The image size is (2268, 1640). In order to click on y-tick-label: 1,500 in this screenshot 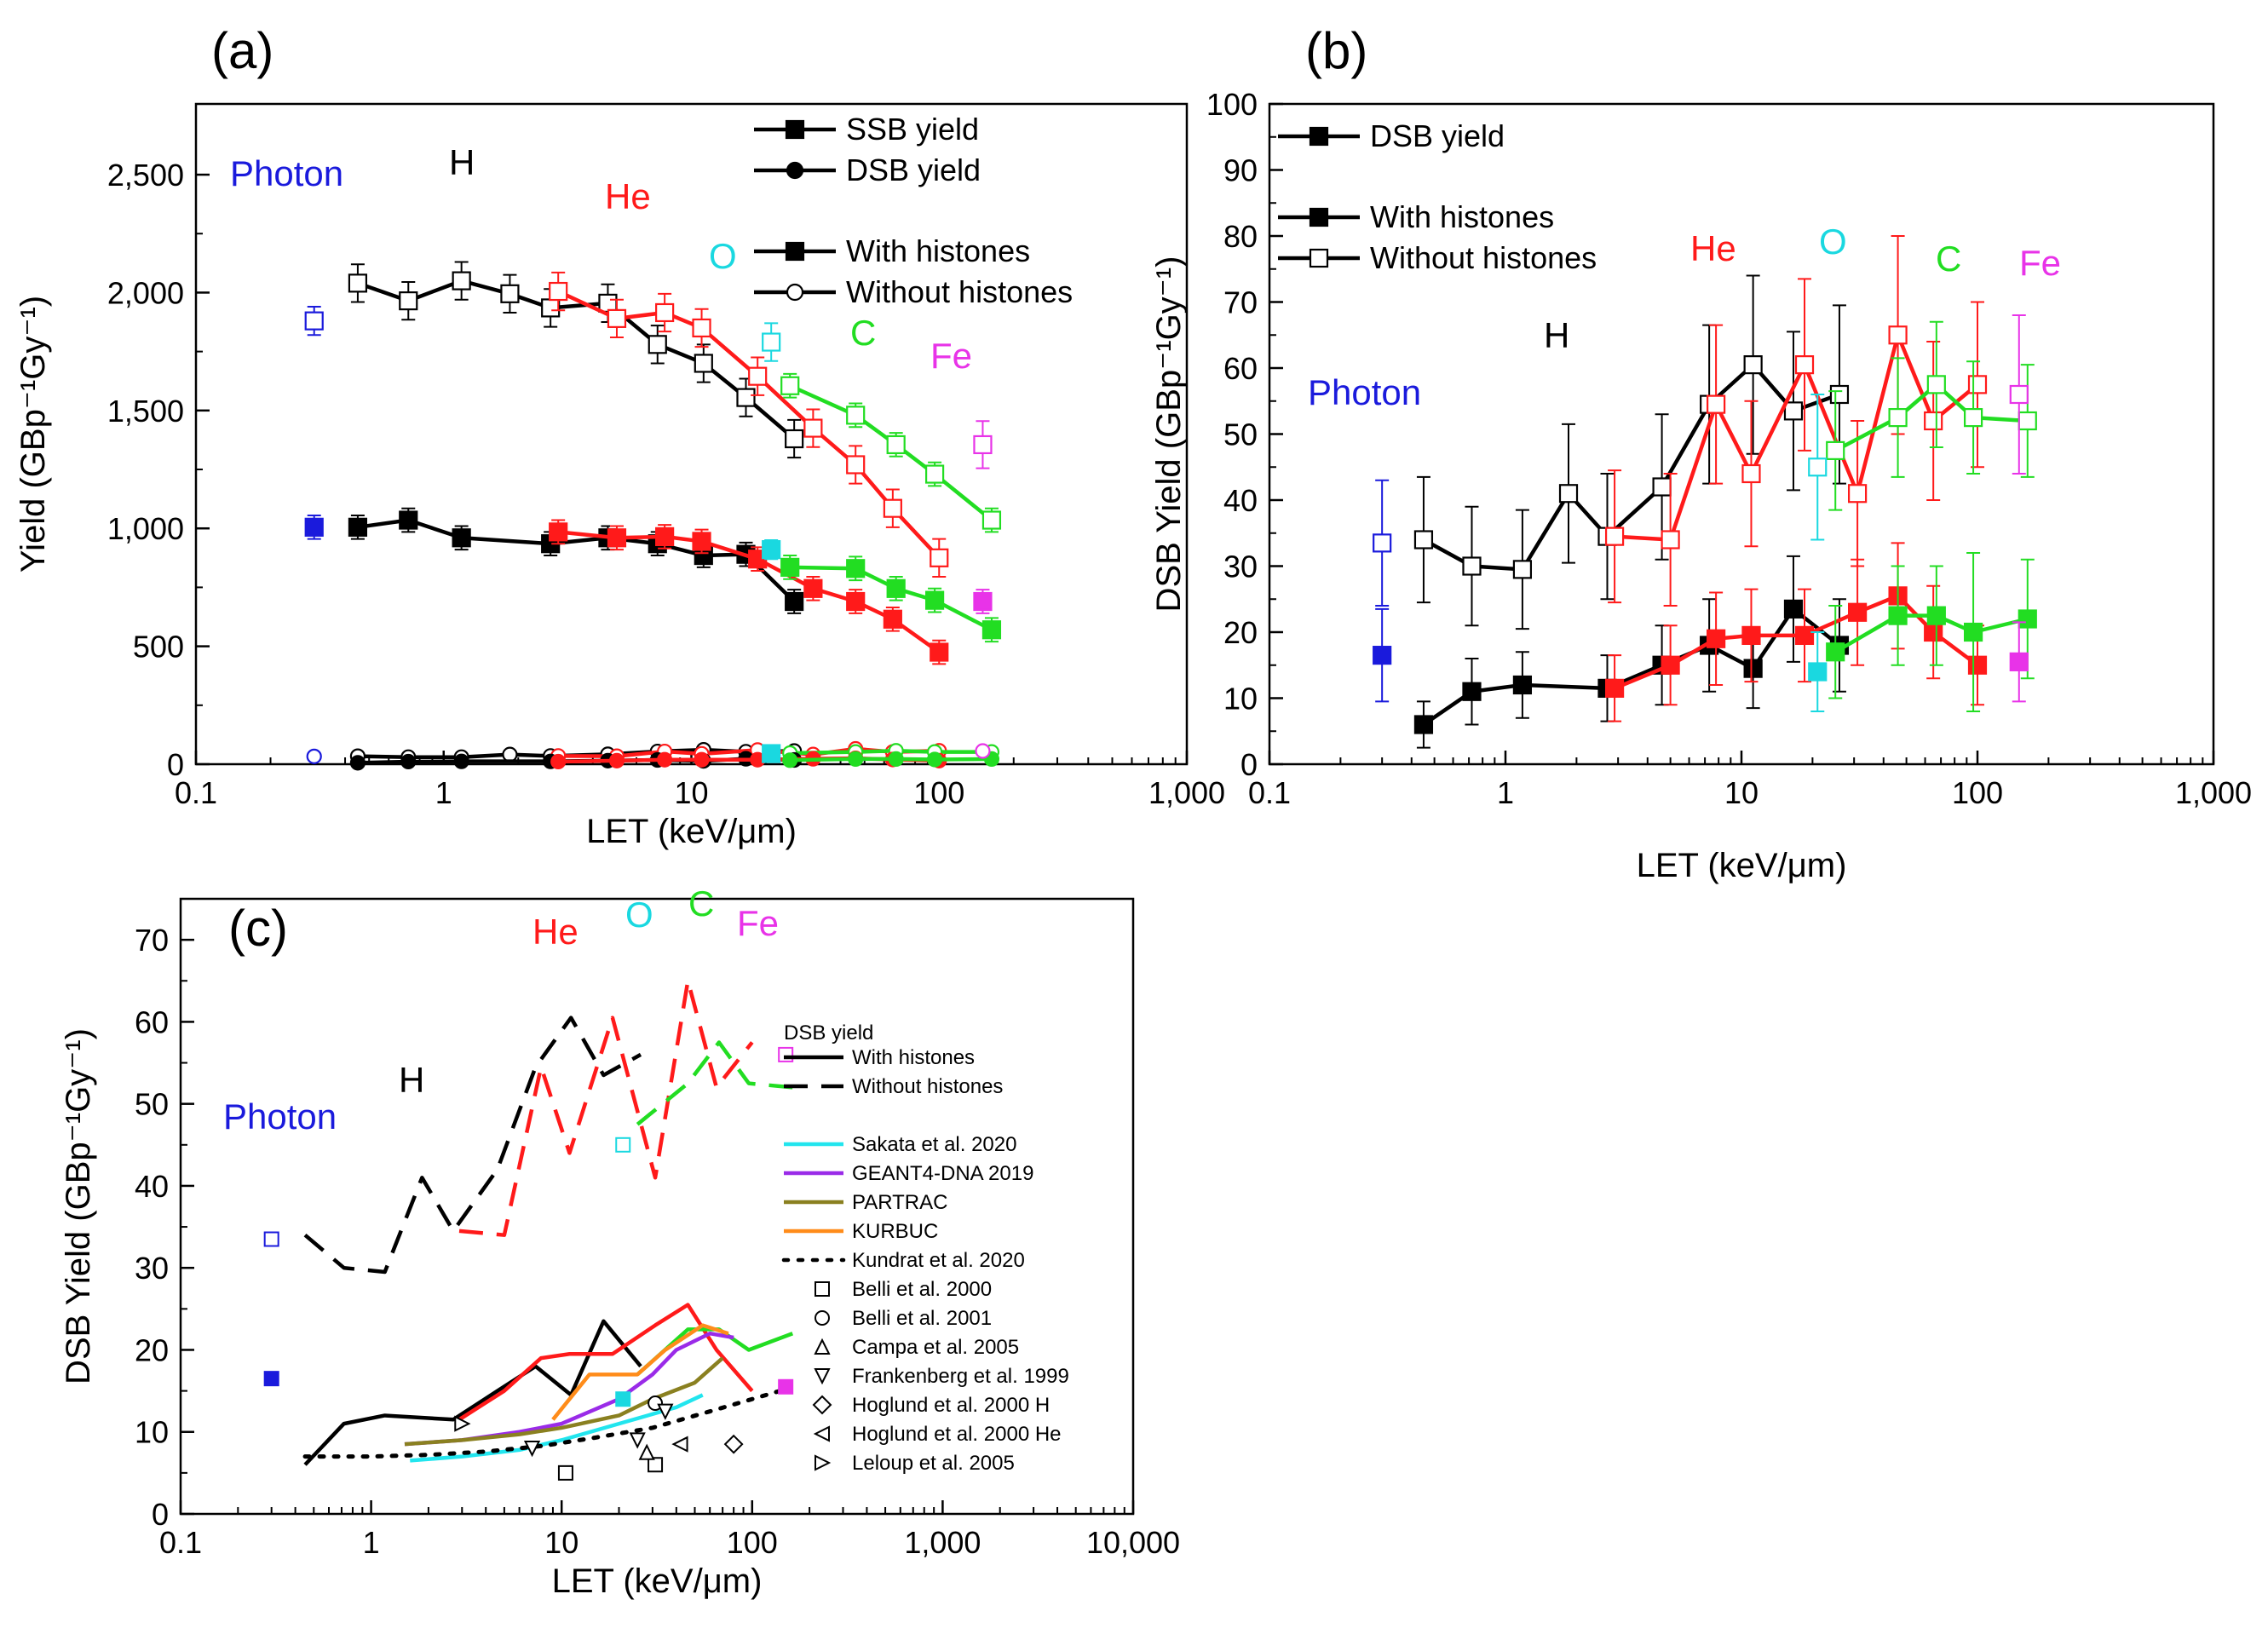, I will do `click(145, 411)`.